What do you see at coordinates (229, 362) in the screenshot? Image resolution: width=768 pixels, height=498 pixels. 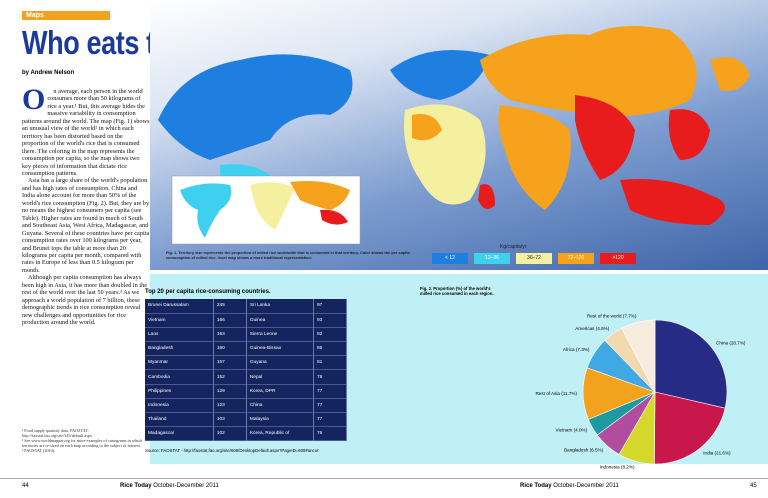 I see `value-cell: 157` at bounding box center [229, 362].